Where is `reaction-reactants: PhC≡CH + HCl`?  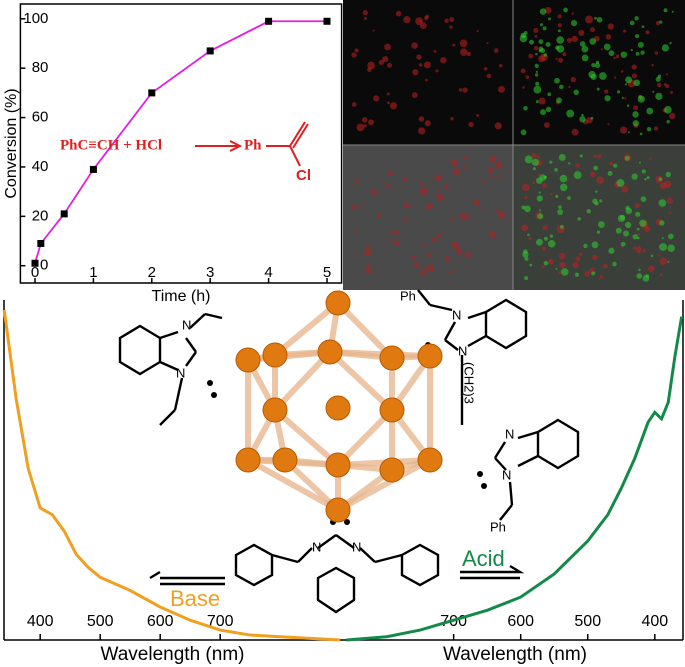 reaction-reactants: PhC≡CH + HCl is located at coordinates (111, 145).